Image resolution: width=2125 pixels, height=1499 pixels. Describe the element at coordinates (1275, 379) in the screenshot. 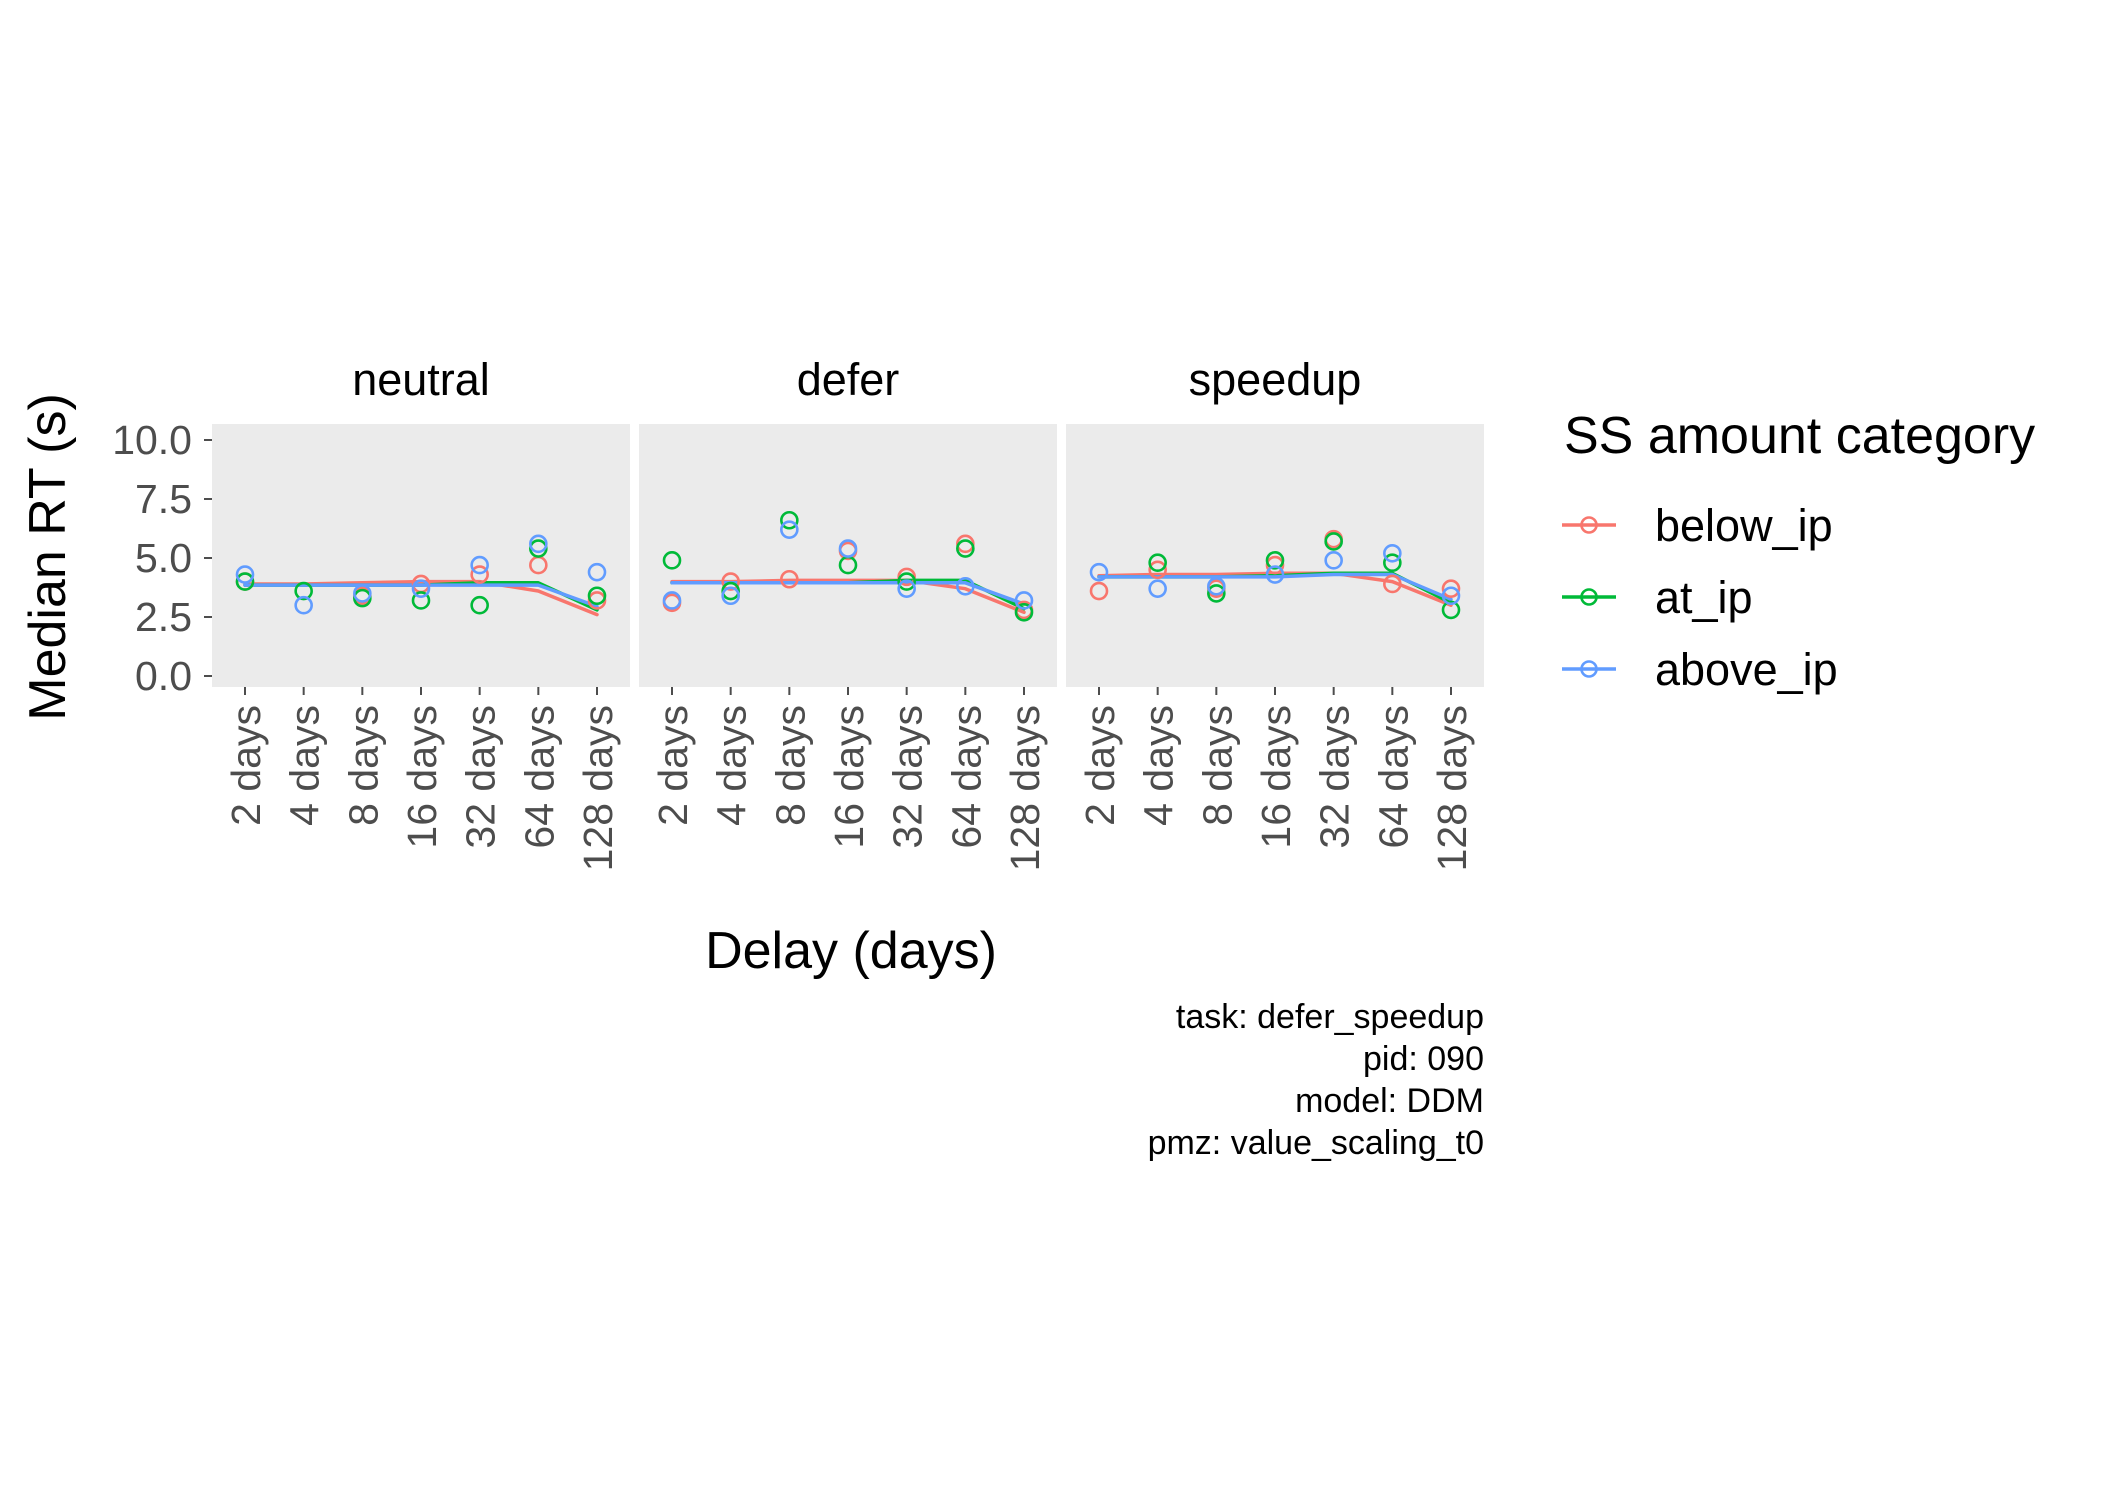

I see `panel-strip-label: speedup` at that location.